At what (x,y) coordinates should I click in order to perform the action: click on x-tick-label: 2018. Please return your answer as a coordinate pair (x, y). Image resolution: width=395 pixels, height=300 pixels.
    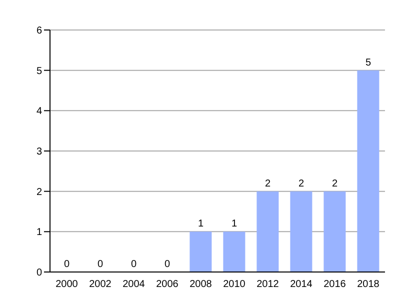
    Looking at the image, I should click on (368, 284).